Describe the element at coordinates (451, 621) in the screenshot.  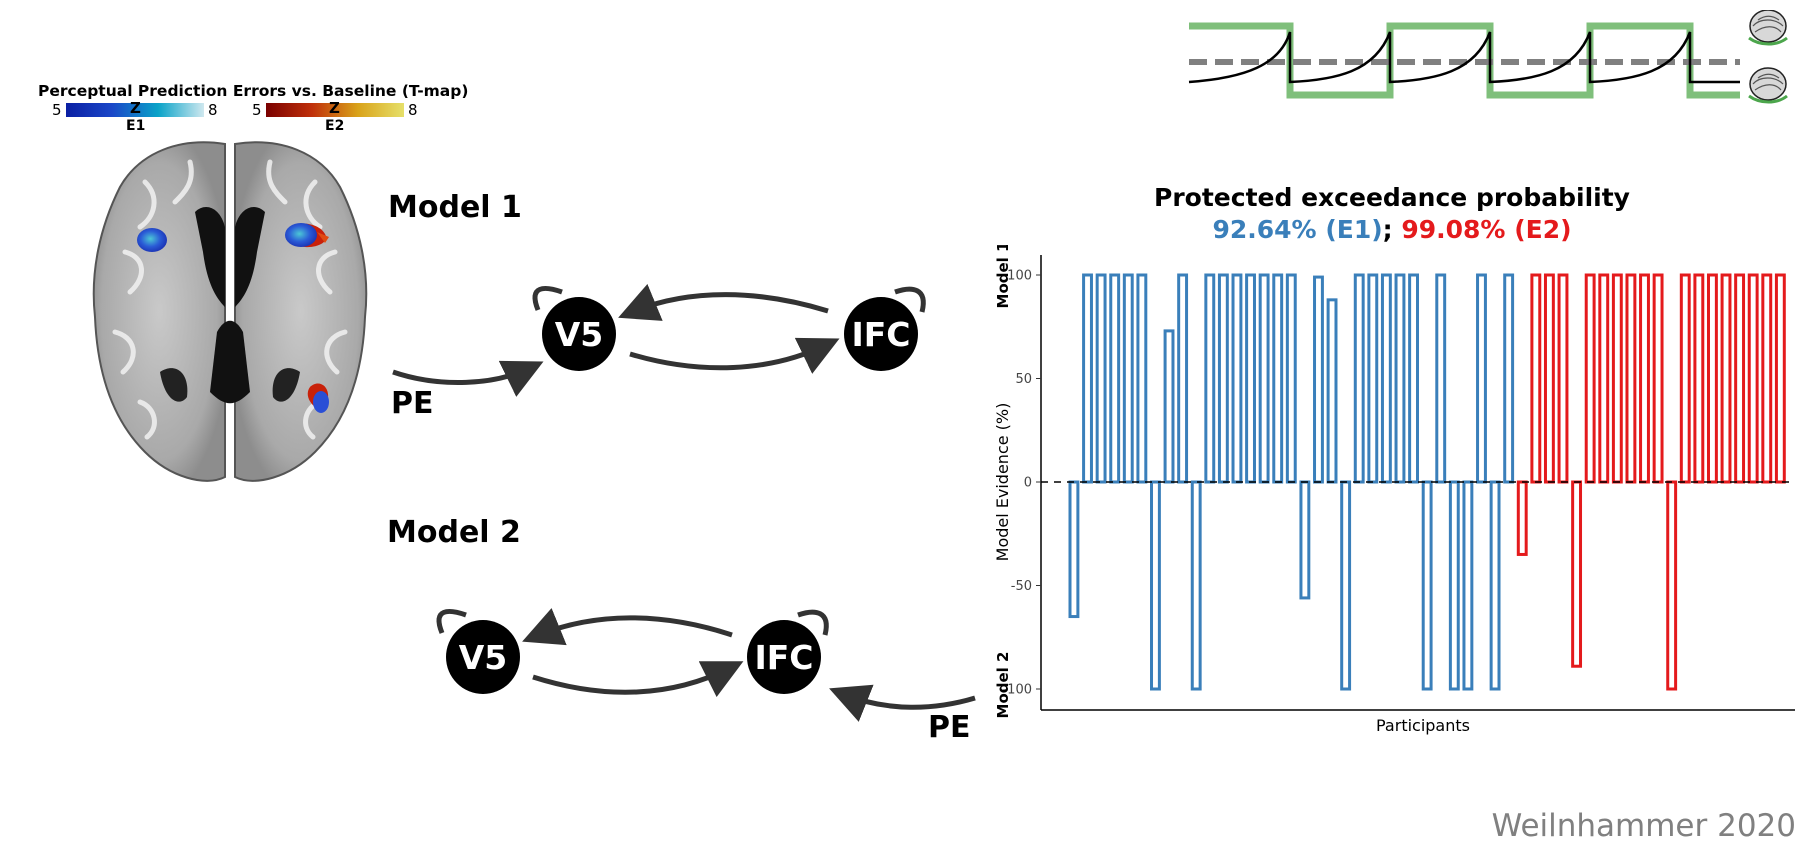
I see `model2-v5-self-loop` at that location.